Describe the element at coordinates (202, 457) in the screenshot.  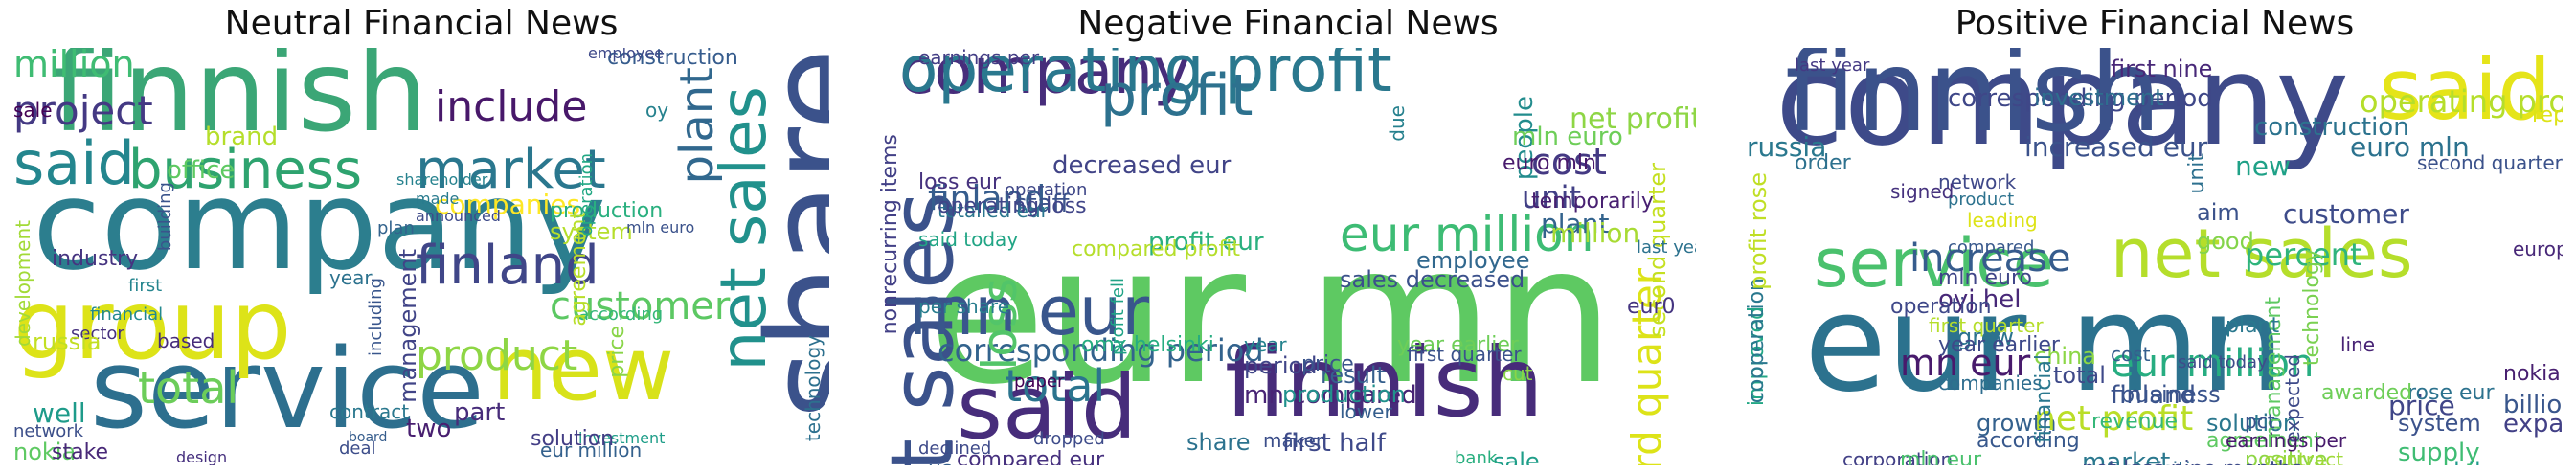
I see `cloud-word: design` at that location.